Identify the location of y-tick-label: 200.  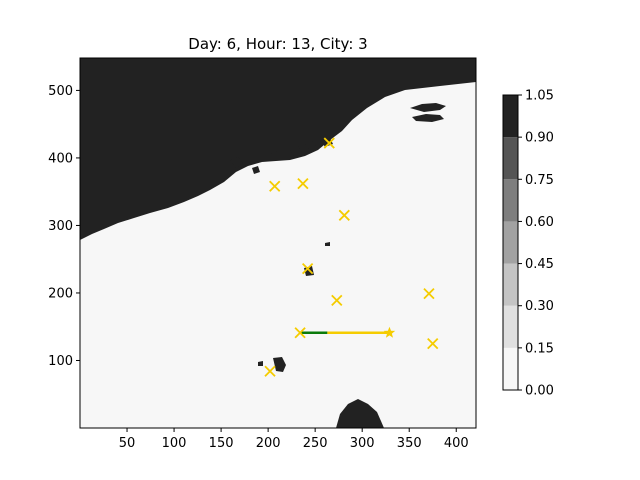
(60, 293).